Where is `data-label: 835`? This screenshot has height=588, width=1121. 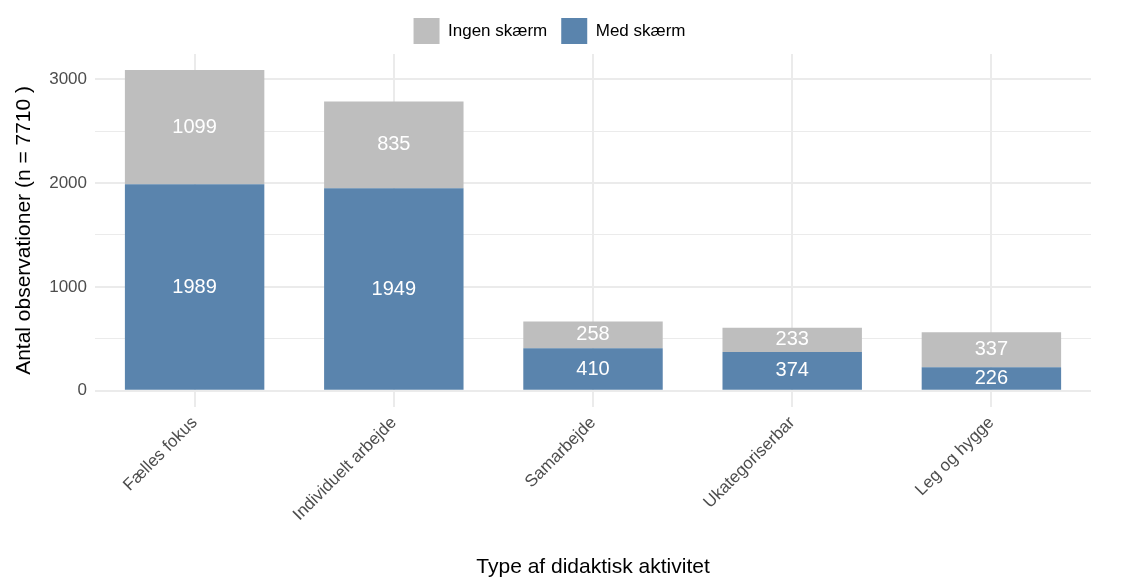 data-label: 835 is located at coordinates (394, 143).